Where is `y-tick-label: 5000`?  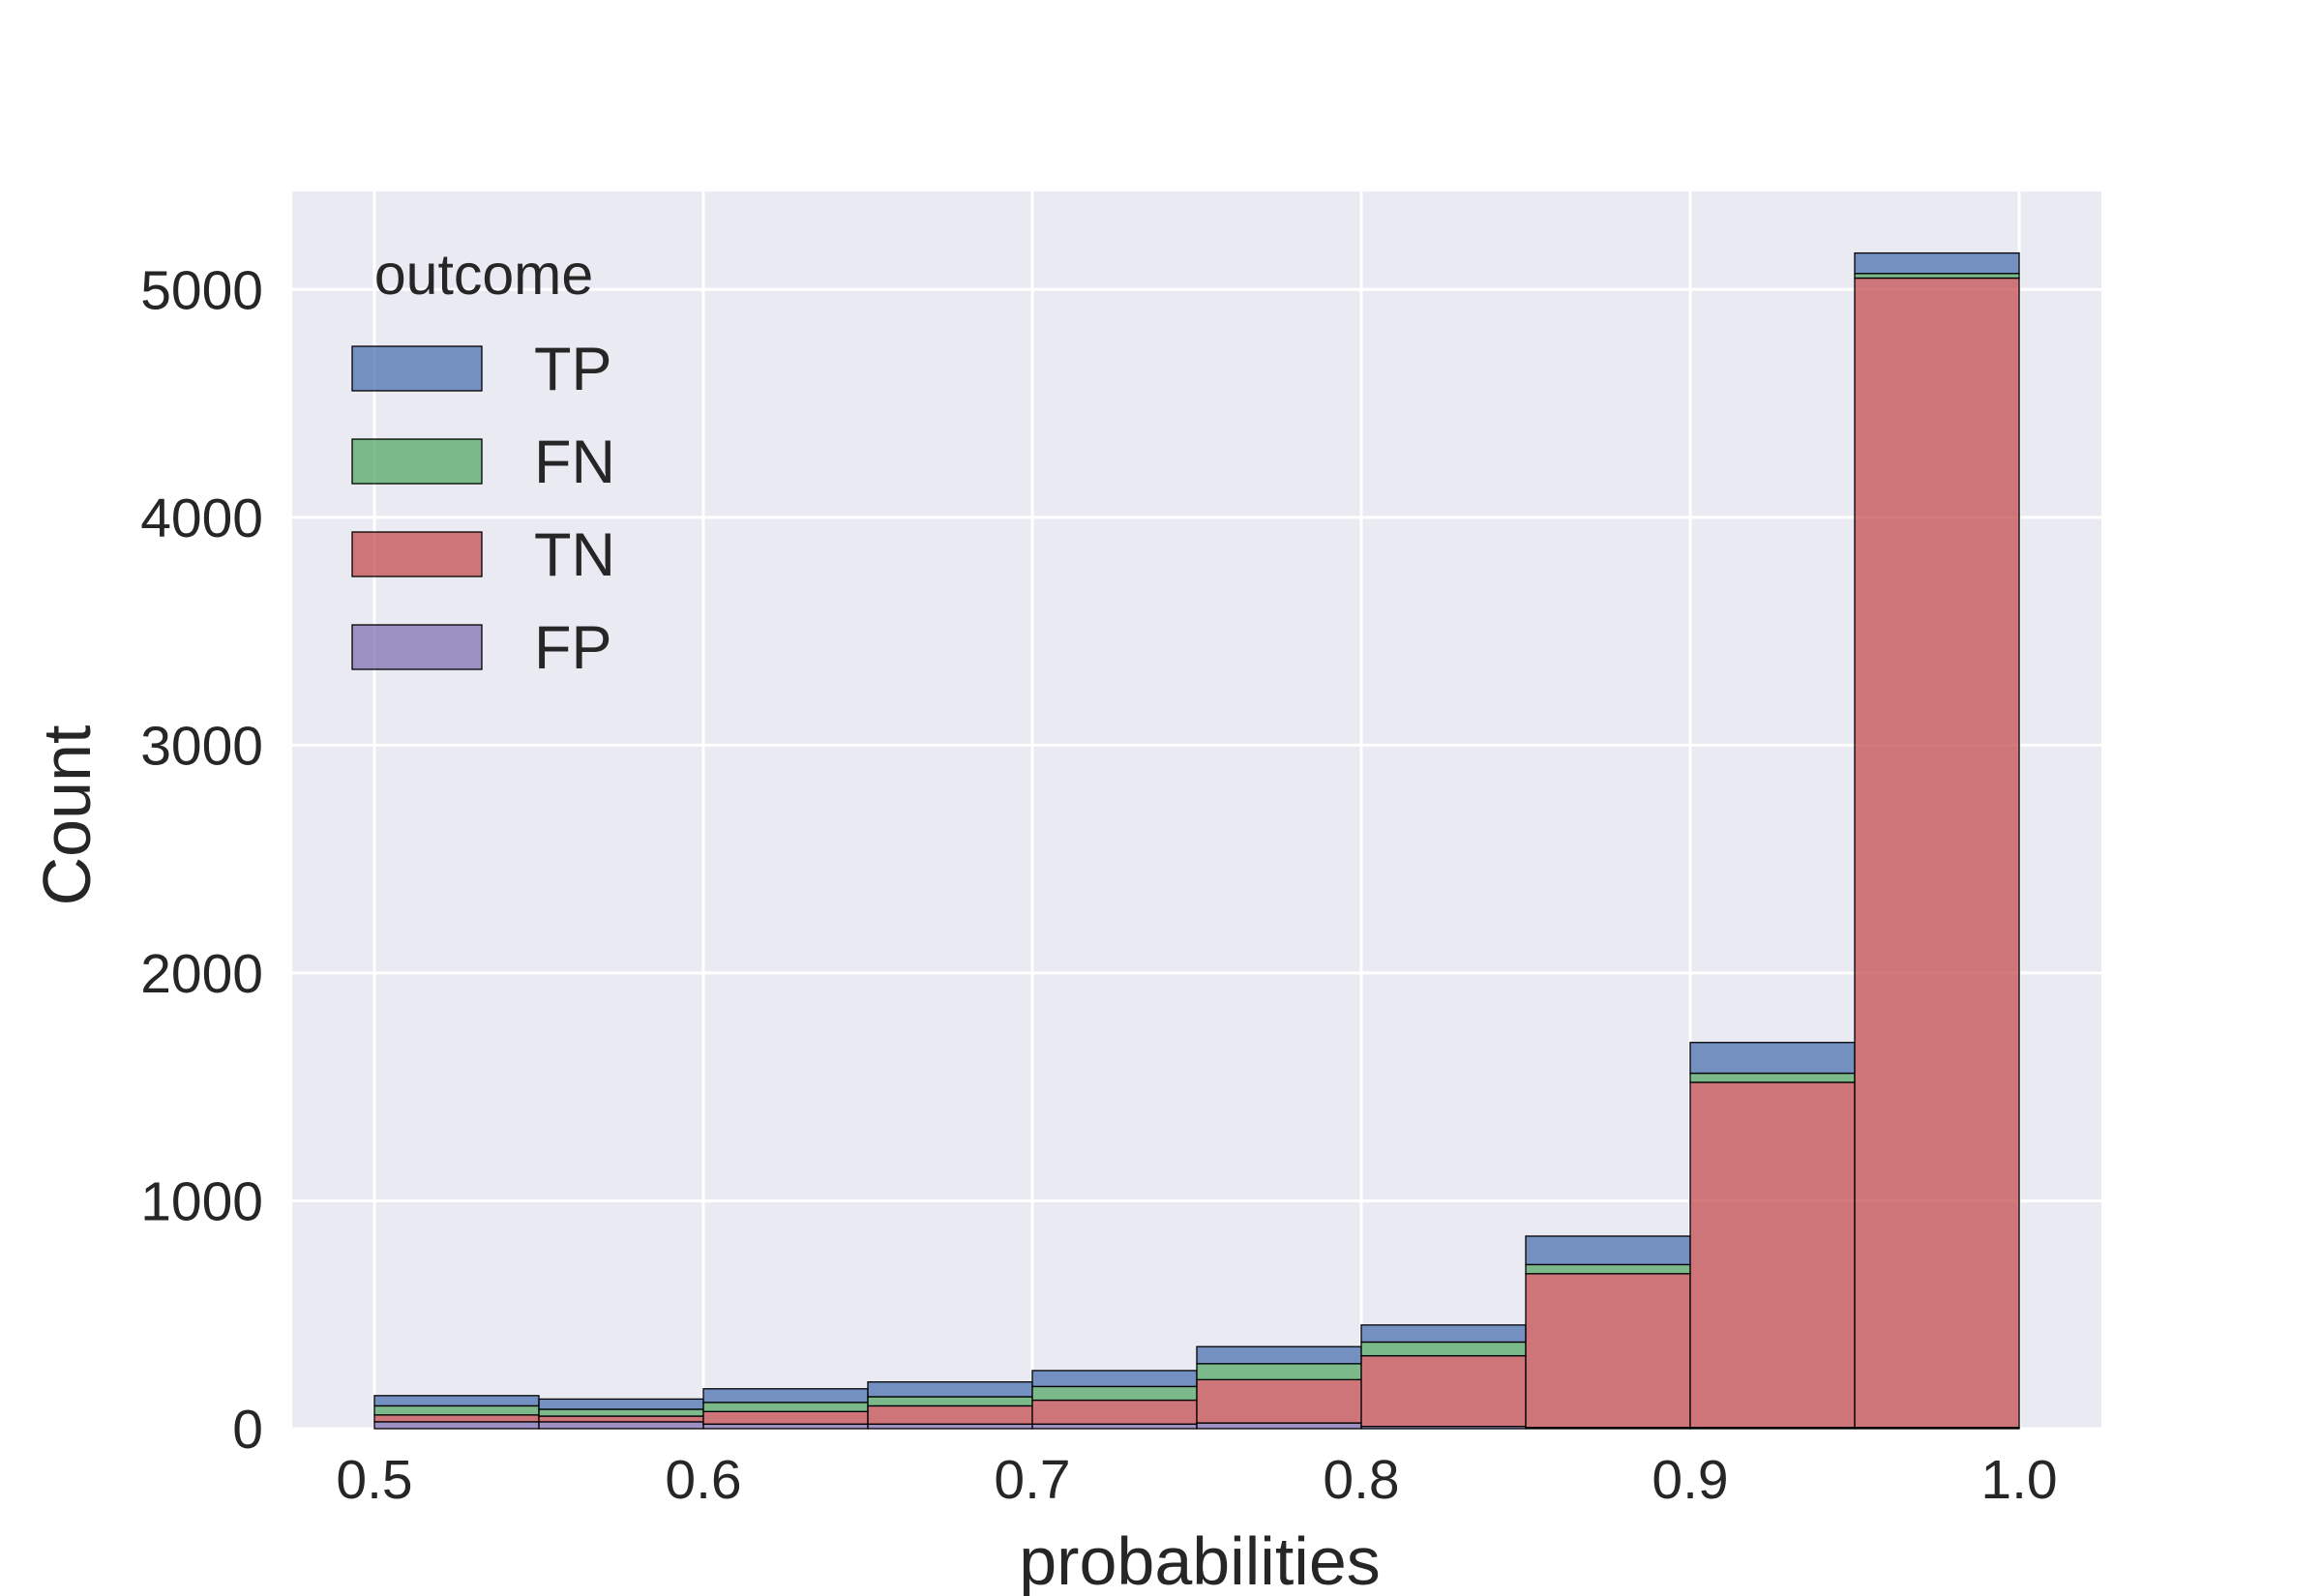
y-tick-label: 5000 is located at coordinates (201, 290).